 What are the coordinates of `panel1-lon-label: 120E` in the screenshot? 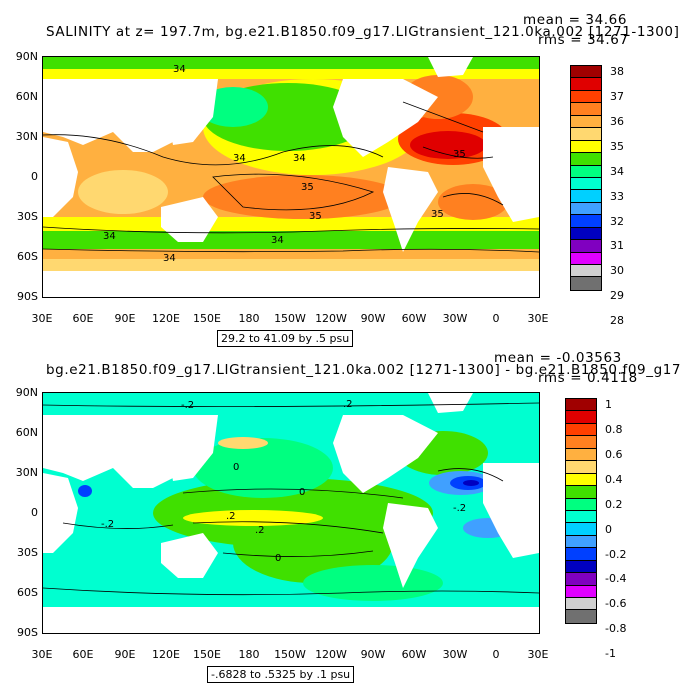 It's located at (166, 318).